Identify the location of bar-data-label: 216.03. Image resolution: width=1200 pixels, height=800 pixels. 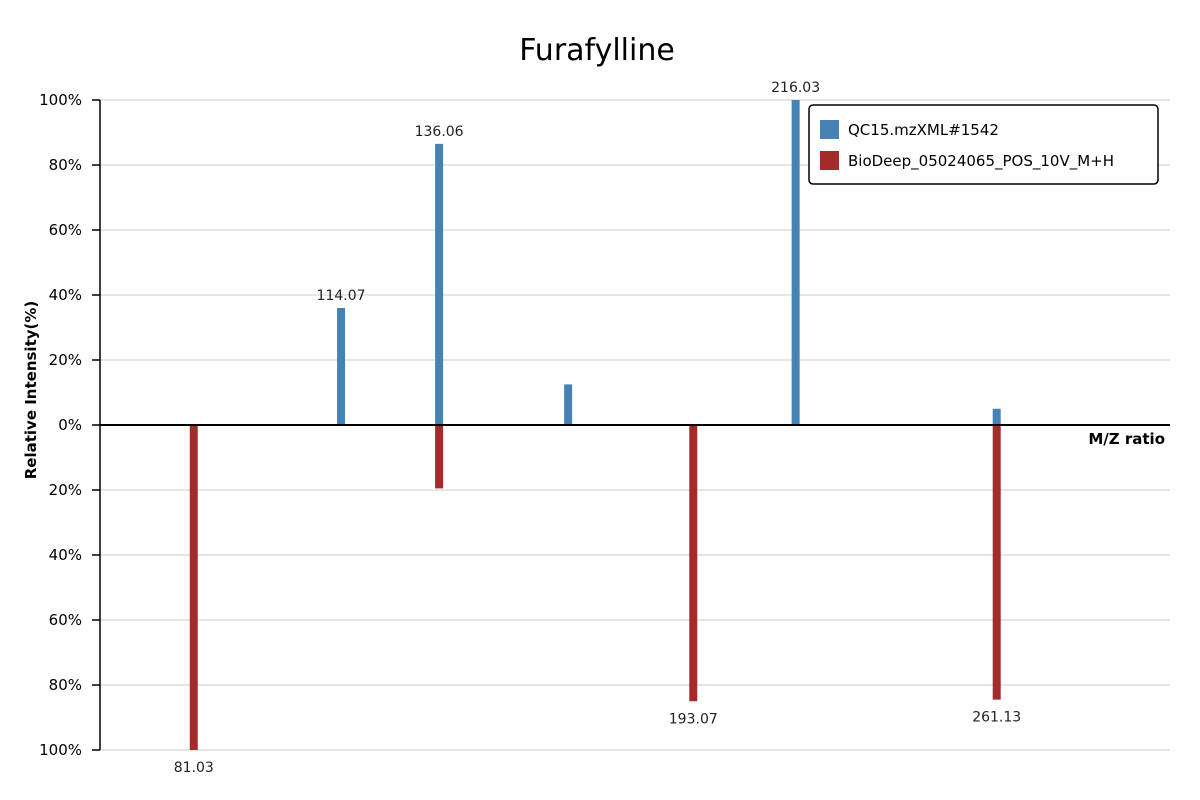
(795, 88).